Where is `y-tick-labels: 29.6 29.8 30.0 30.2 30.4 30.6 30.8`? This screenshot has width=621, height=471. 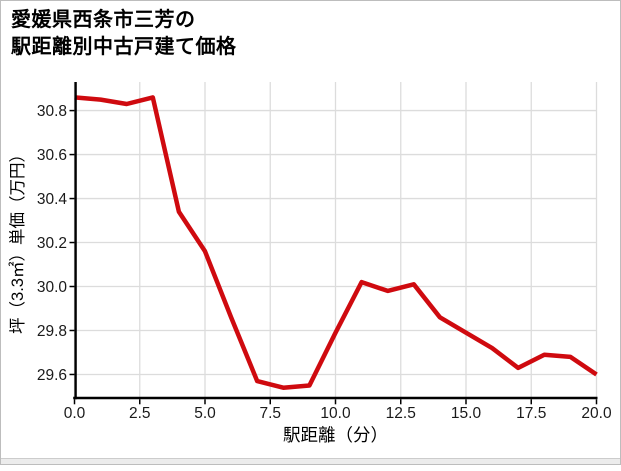 y-tick-labels: 29.6 29.8 30.0 30.2 30.4 30.6 30.8 is located at coordinates (52, 243).